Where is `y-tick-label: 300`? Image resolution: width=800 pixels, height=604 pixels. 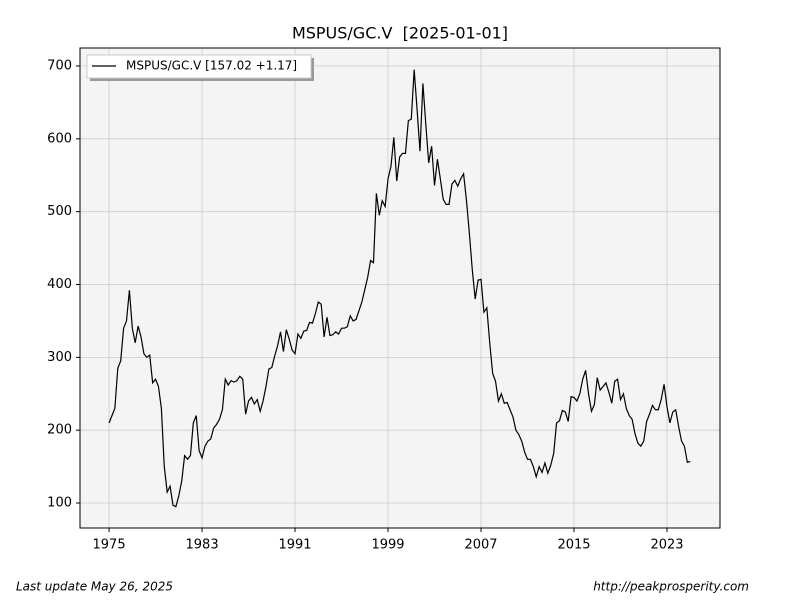 y-tick-label: 300 is located at coordinates (59, 357).